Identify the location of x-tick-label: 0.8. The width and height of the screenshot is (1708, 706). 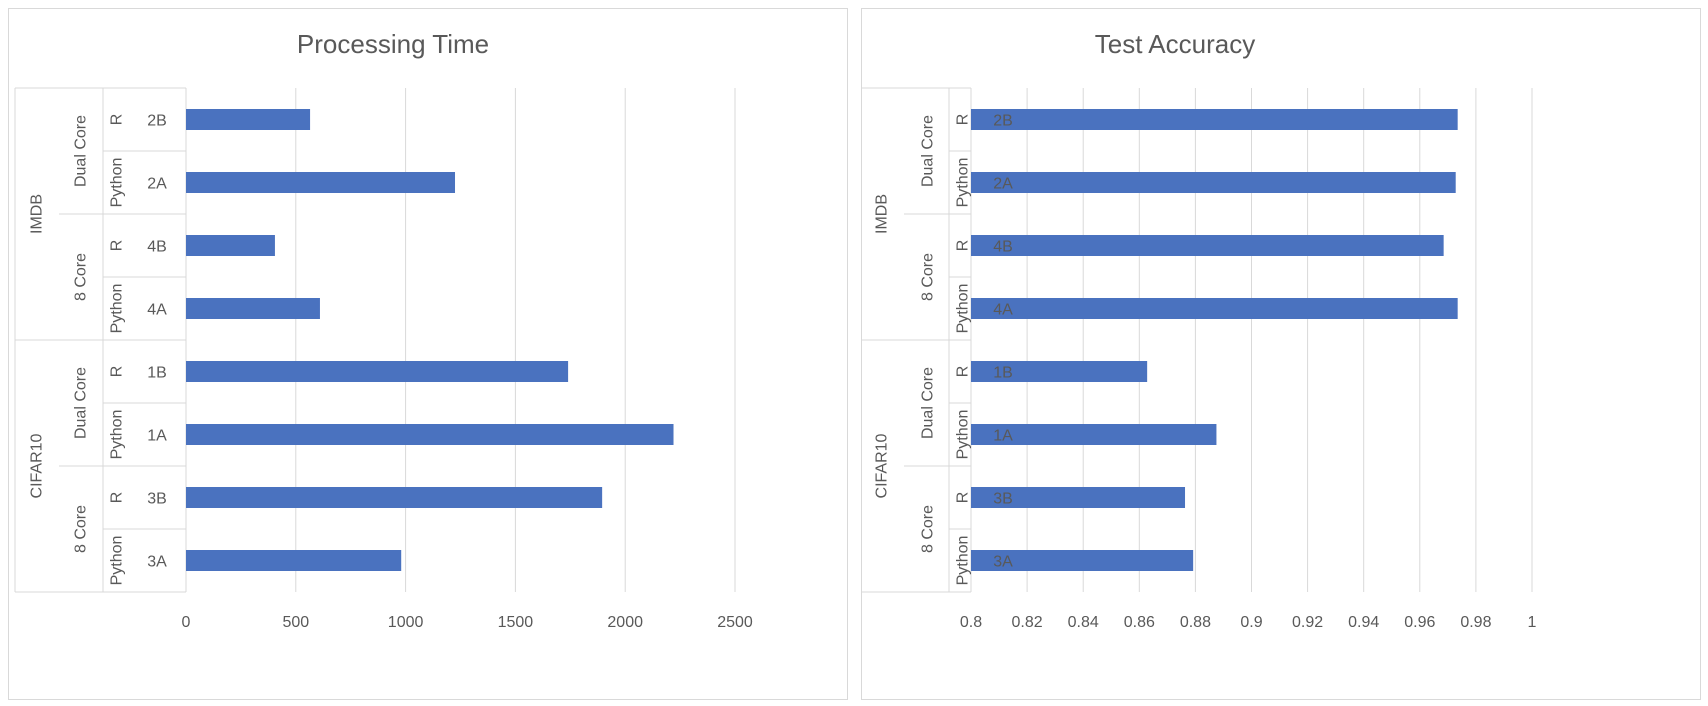
(971, 622).